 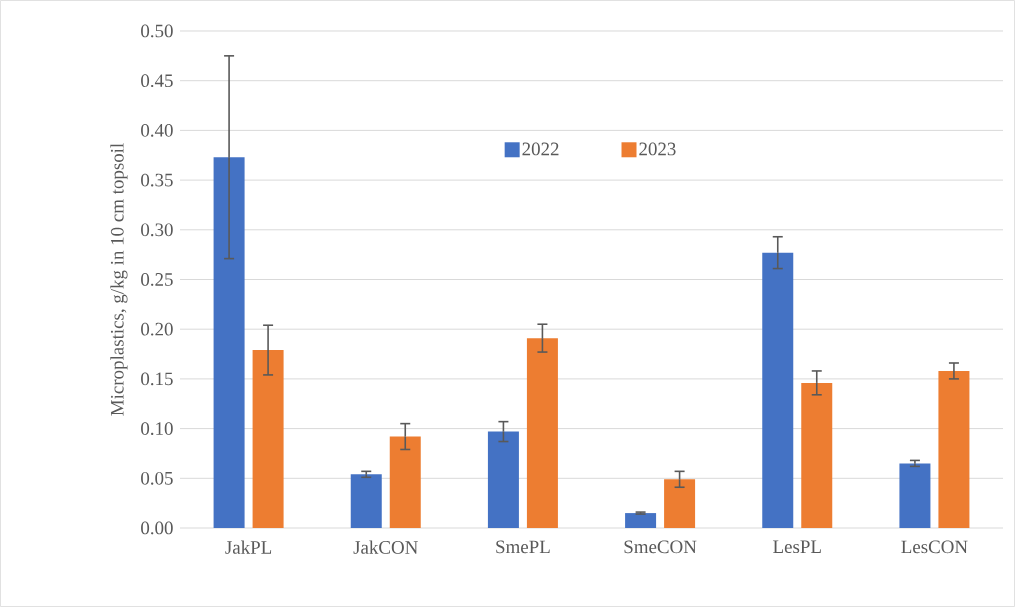 I want to click on y-tick-label: 0.25, so click(x=157, y=279).